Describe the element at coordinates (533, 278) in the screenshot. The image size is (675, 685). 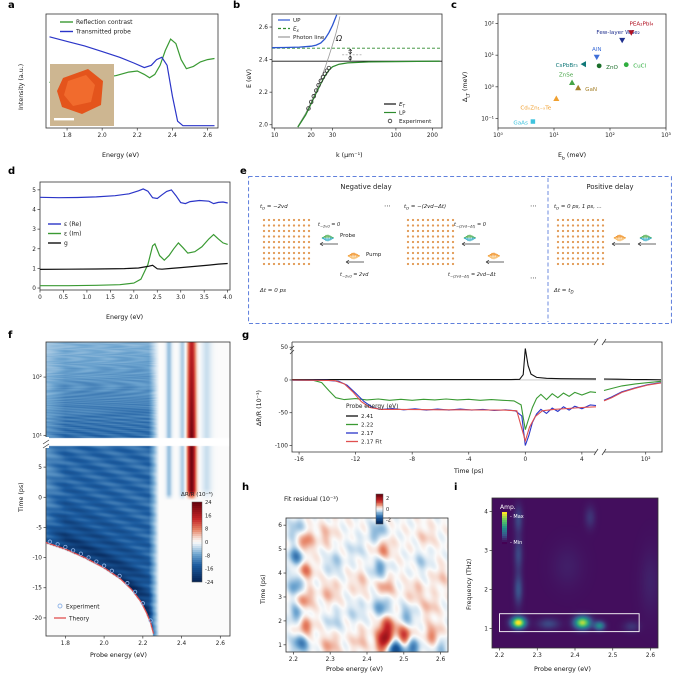
I see `ellipsis: ⋯` at that location.